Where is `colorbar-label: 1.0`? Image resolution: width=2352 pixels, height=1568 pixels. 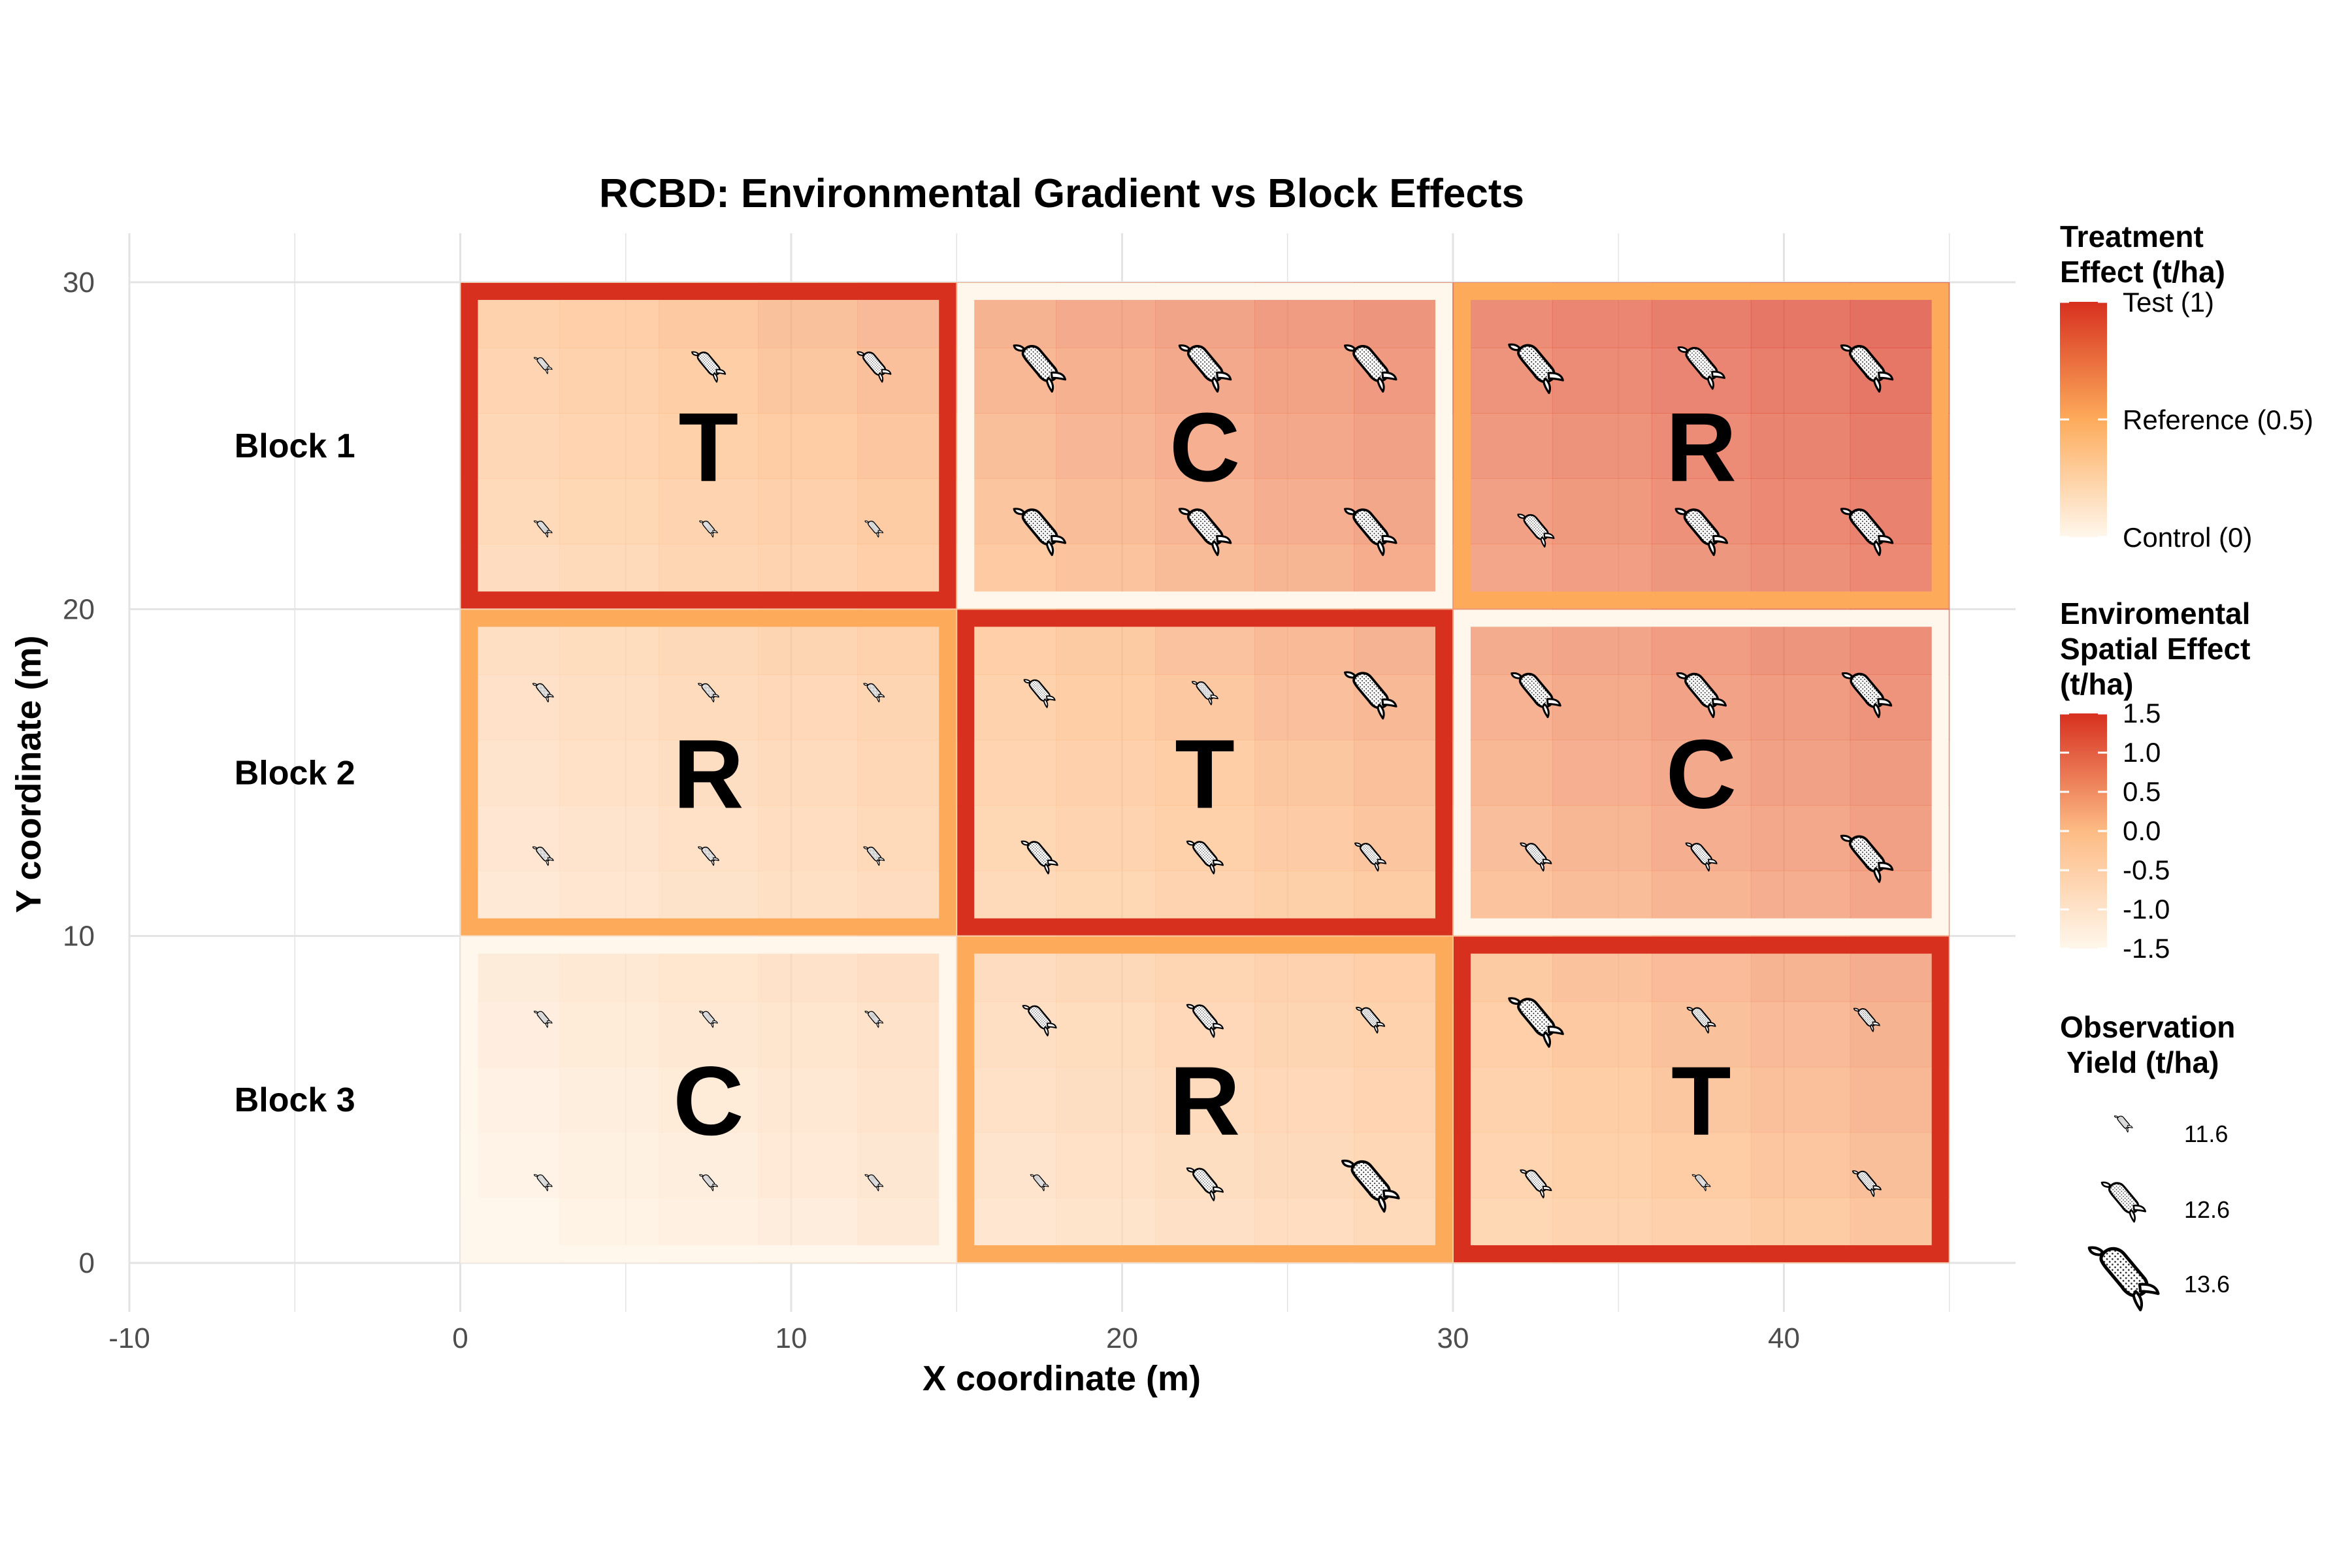 colorbar-label: 1.0 is located at coordinates (2142, 752).